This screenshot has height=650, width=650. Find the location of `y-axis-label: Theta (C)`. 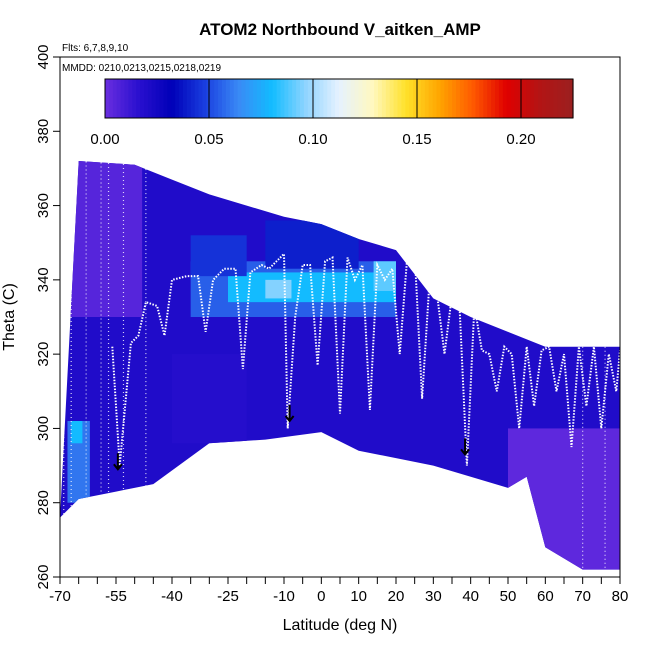

y-axis-label: Theta (C) is located at coordinates (9, 317).